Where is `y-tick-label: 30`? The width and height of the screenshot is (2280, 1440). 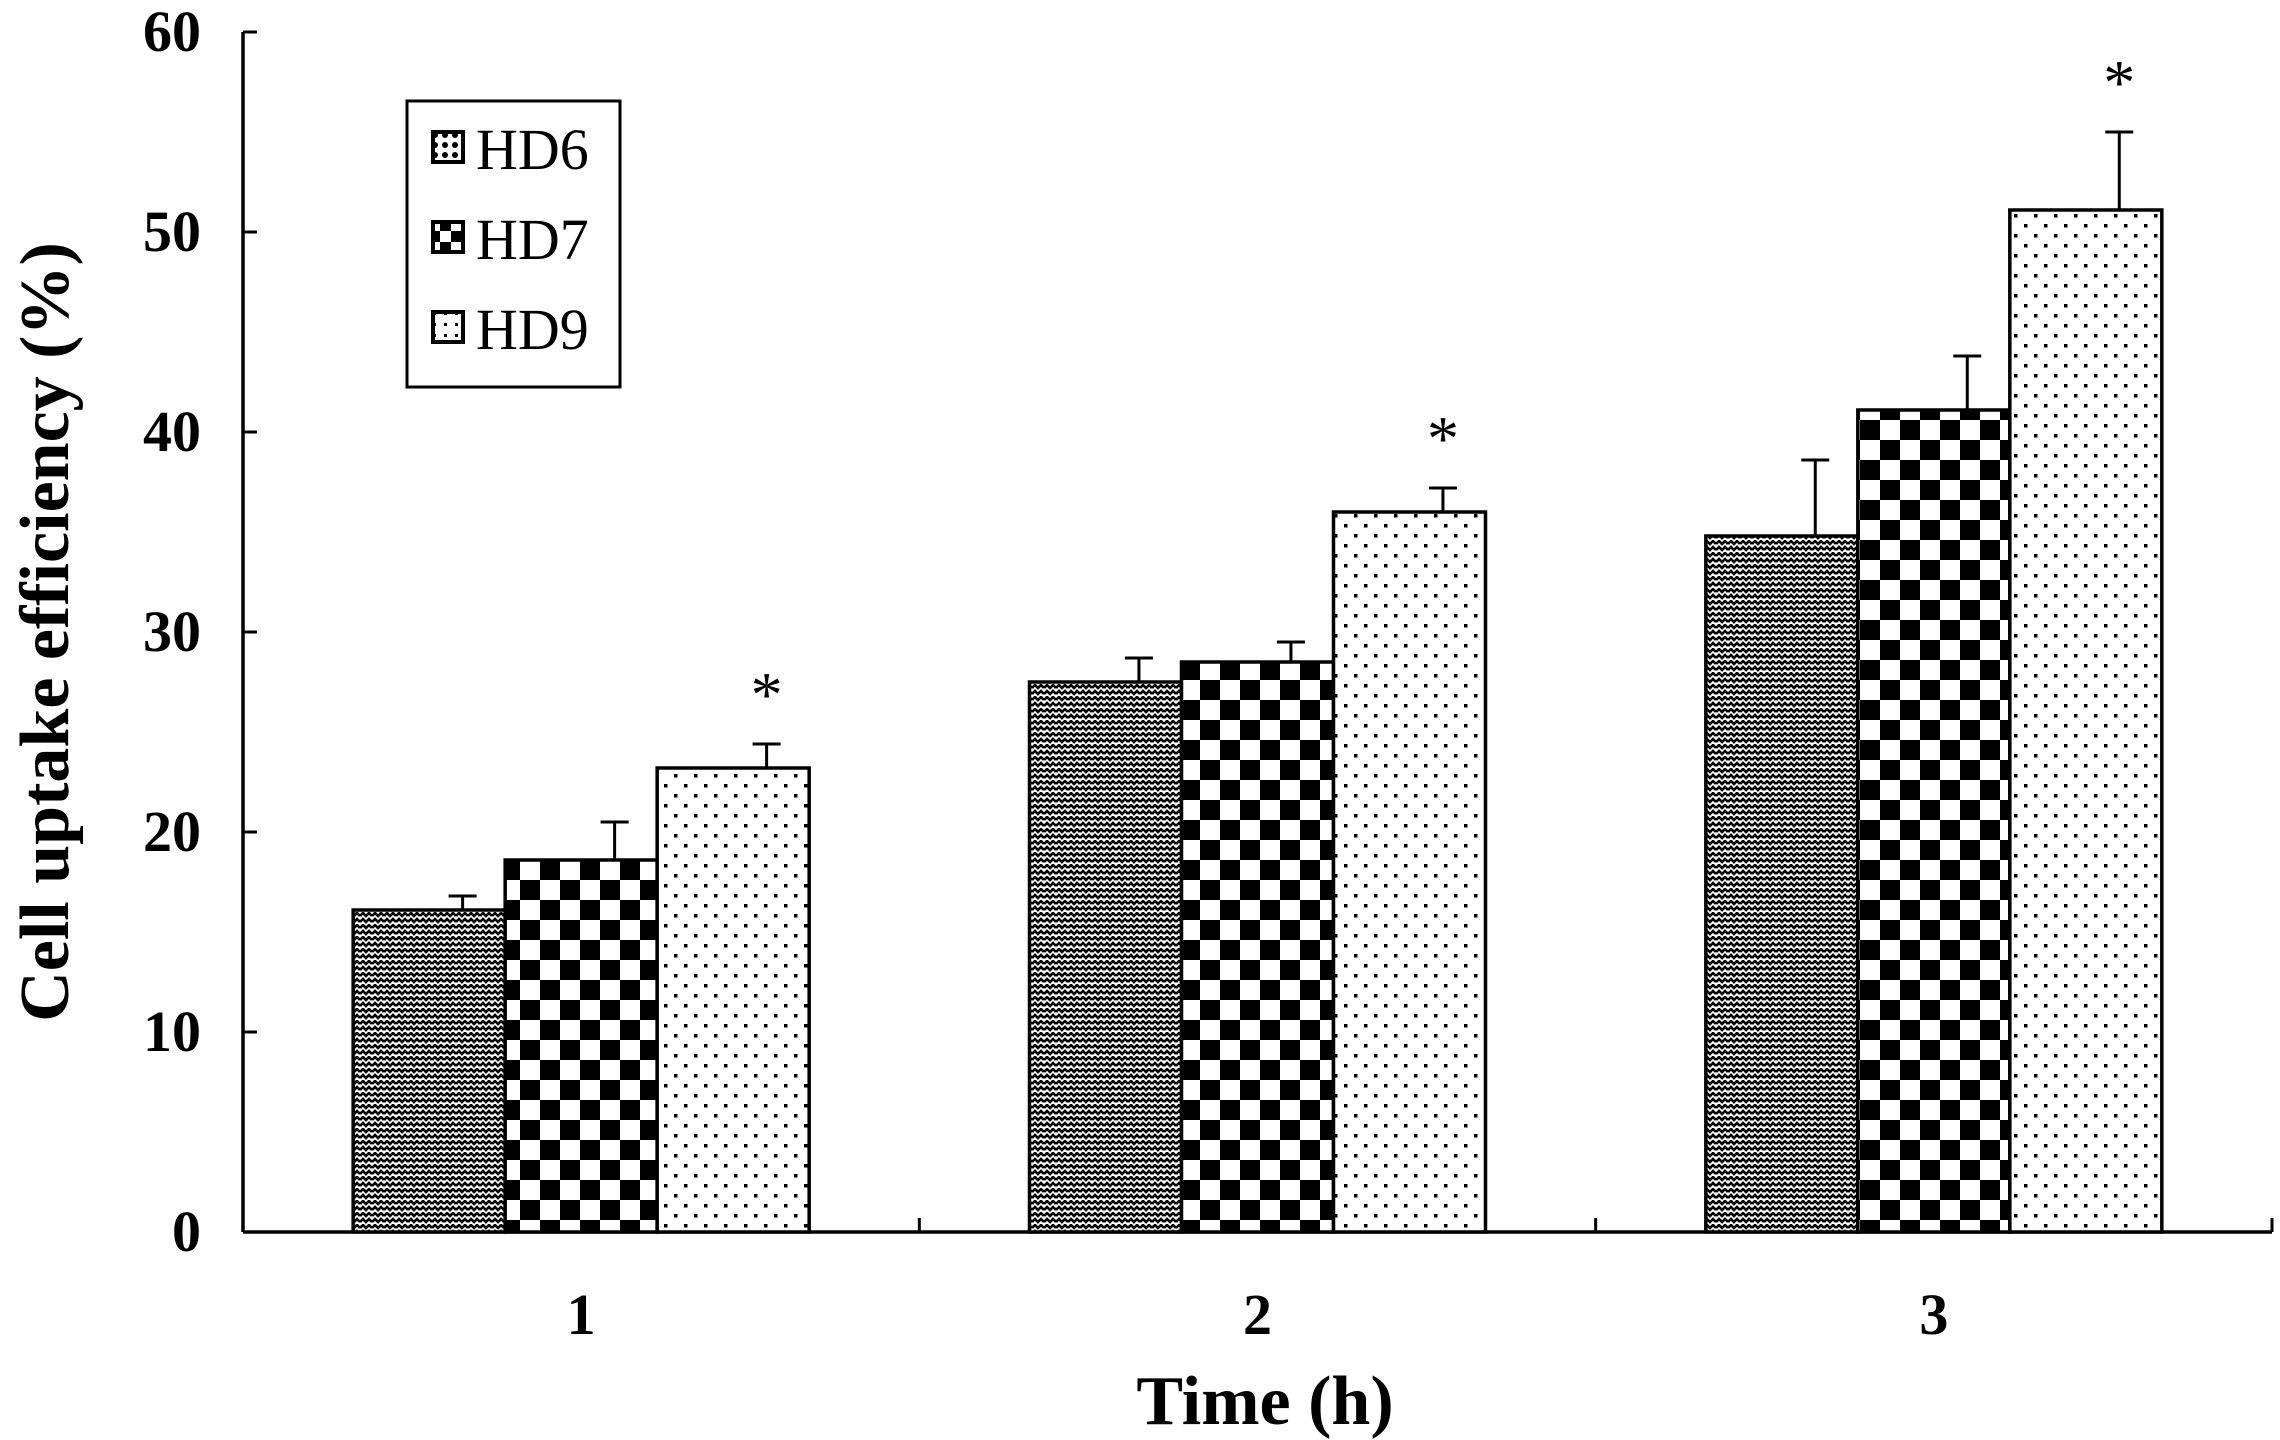
y-tick-label: 30 is located at coordinates (172, 631).